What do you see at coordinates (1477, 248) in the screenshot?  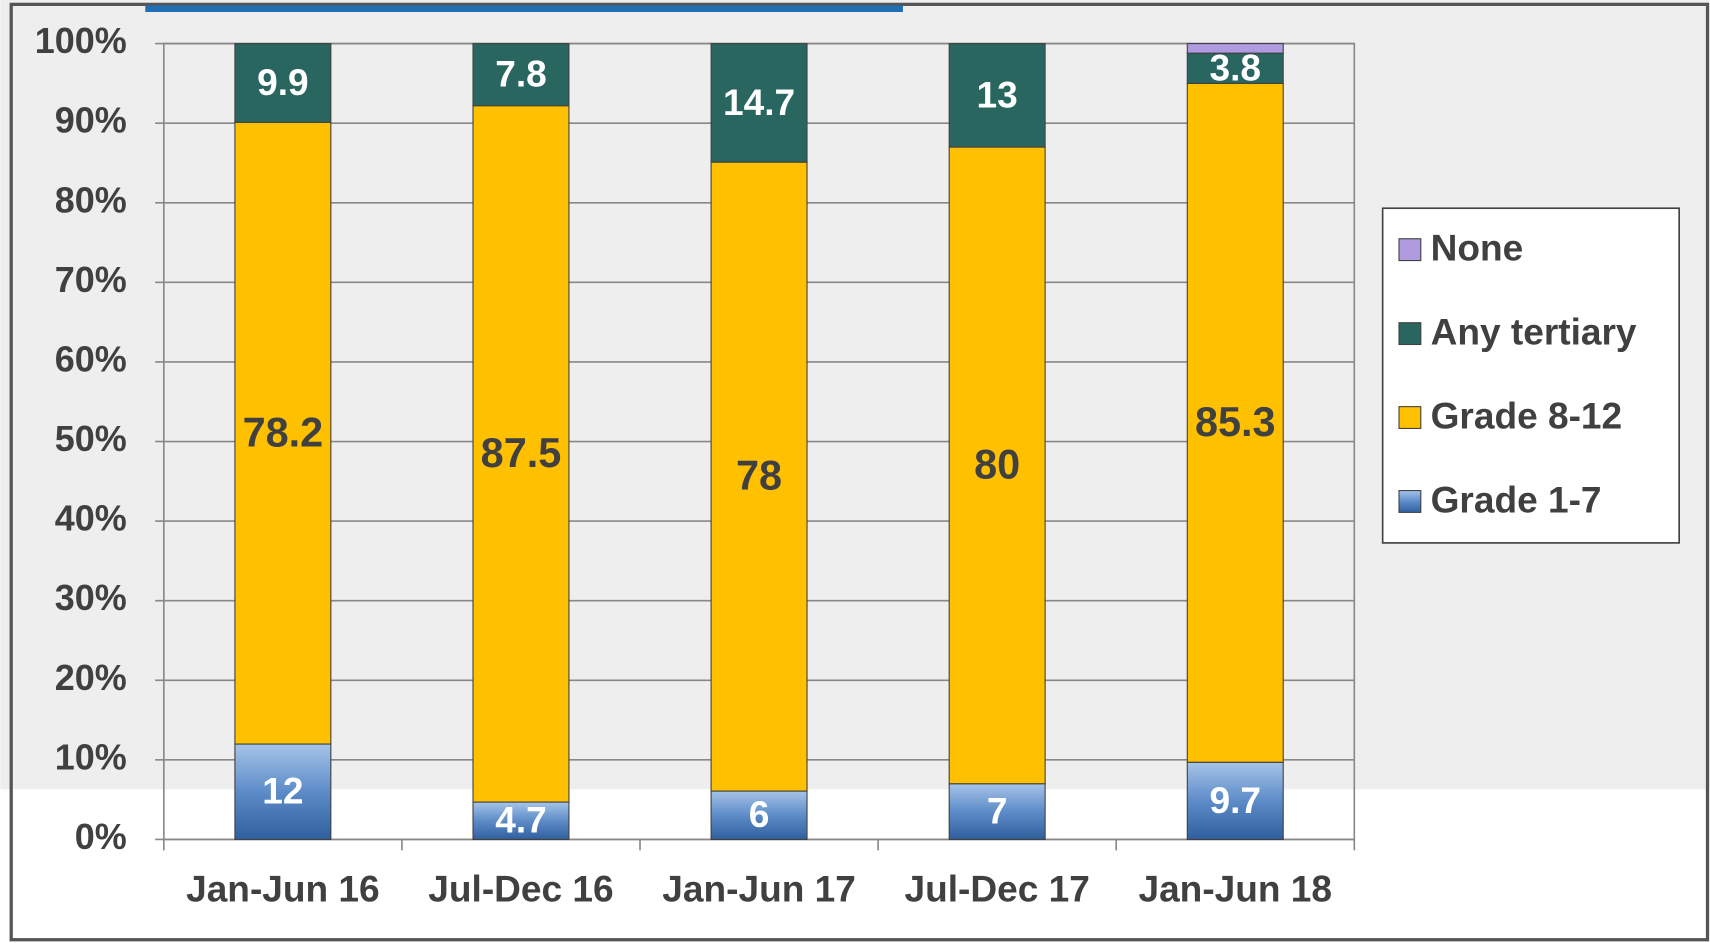 I see `legend-label: None` at bounding box center [1477, 248].